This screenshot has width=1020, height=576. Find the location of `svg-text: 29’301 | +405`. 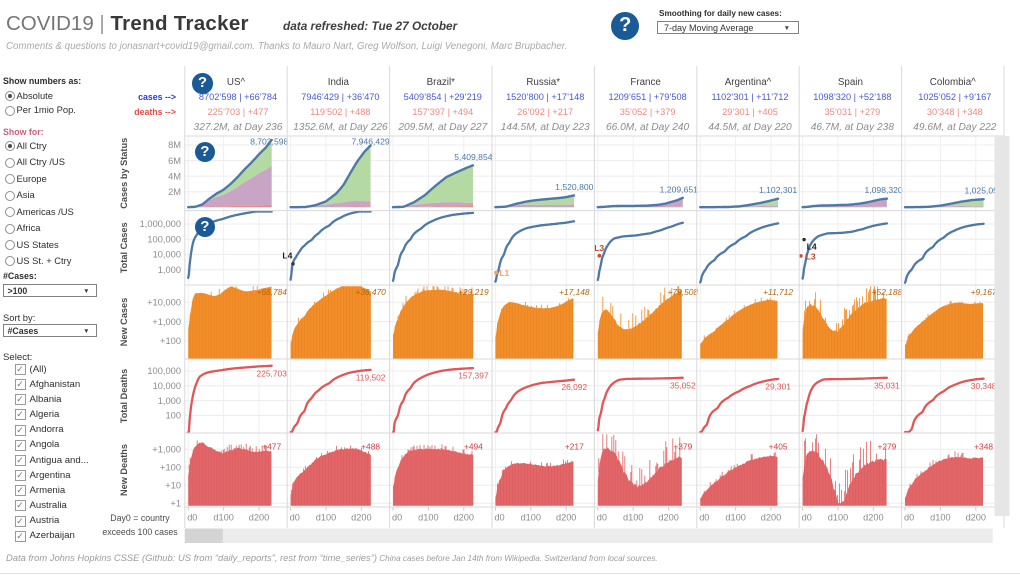

svg-text: 29’301 | +405 is located at coordinates (750, 112).